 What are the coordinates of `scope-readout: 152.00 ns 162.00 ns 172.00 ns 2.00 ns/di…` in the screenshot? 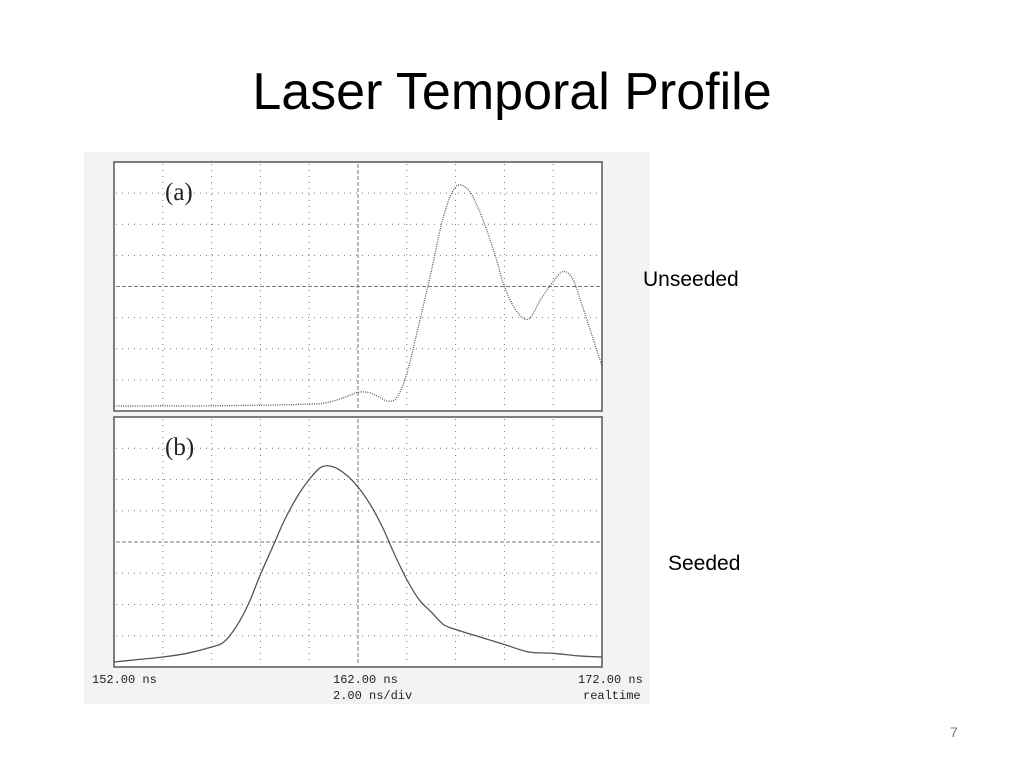 It's located at (367, 688).